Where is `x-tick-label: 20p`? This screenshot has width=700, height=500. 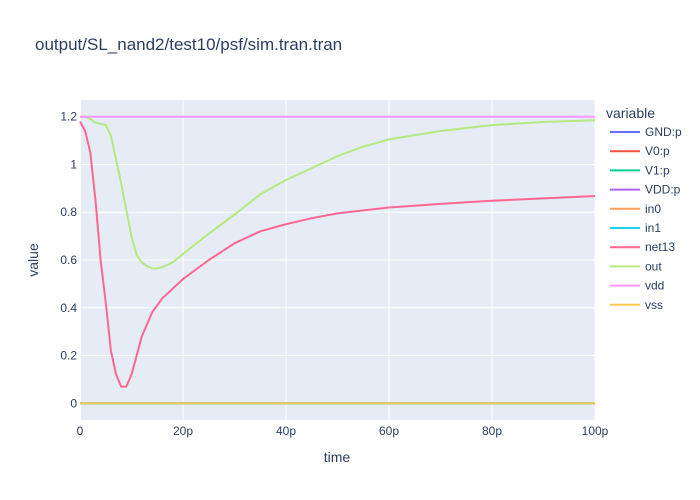
x-tick-label: 20p is located at coordinates (183, 431).